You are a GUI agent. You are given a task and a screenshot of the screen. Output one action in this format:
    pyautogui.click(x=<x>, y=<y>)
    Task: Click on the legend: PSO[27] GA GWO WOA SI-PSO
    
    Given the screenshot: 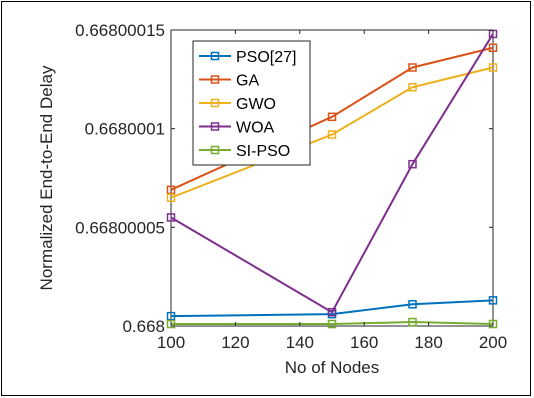 What is the action you would take?
    pyautogui.click(x=251, y=103)
    